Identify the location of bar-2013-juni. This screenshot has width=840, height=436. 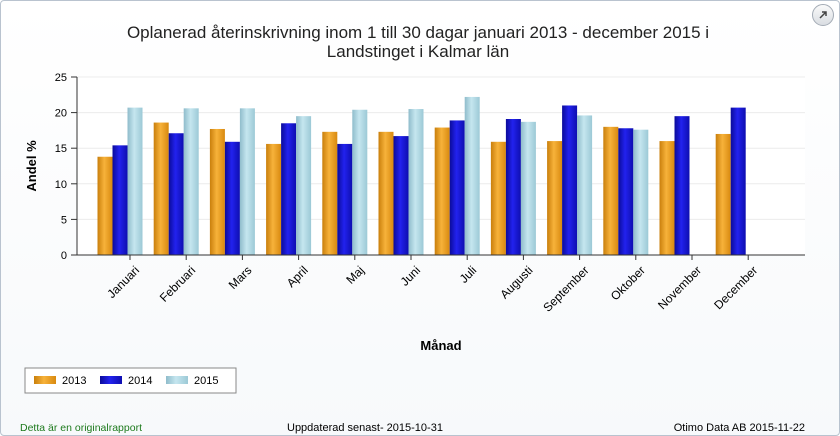
(386, 193).